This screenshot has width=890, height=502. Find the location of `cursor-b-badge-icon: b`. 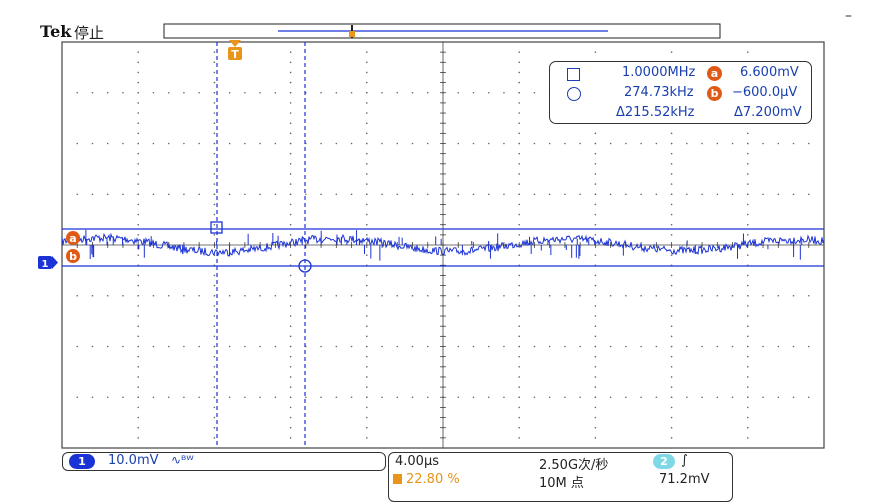

cursor-b-badge-icon: b is located at coordinates (73, 256).